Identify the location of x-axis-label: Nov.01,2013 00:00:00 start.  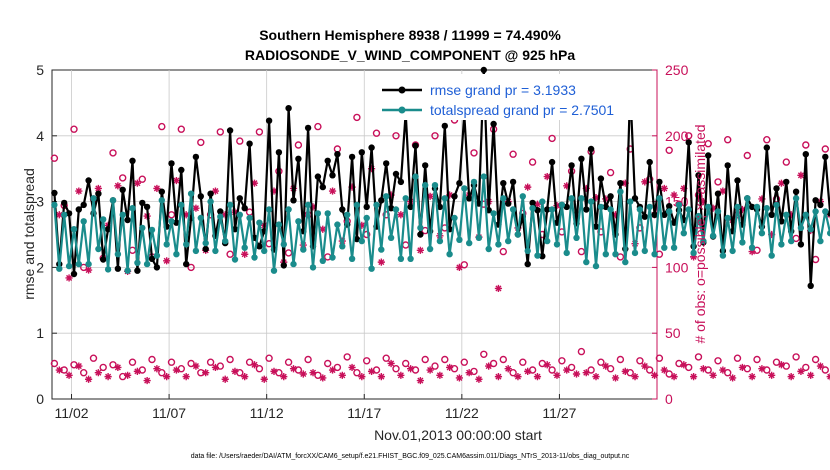
(458, 435).